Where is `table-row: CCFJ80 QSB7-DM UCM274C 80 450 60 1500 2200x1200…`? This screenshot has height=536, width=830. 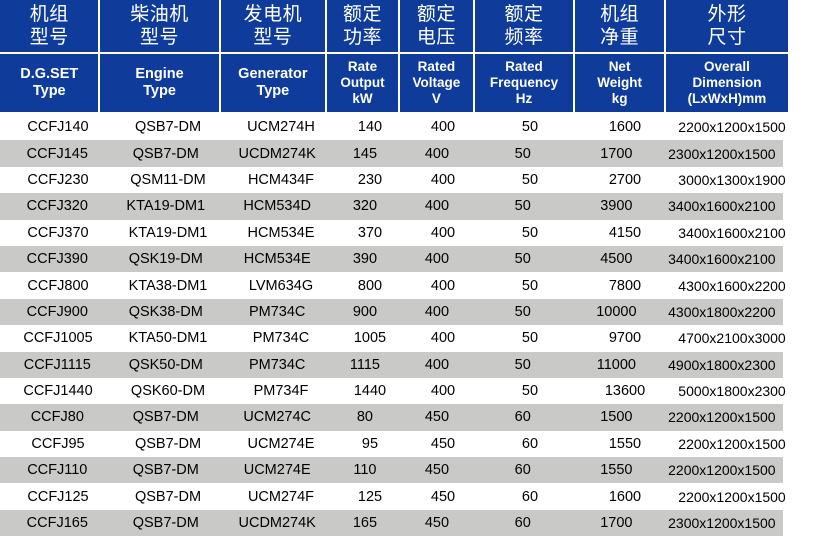 table-row: CCFJ80 QSB7-DM UCM274C 80 450 60 1500 2200x1200… is located at coordinates (391, 417).